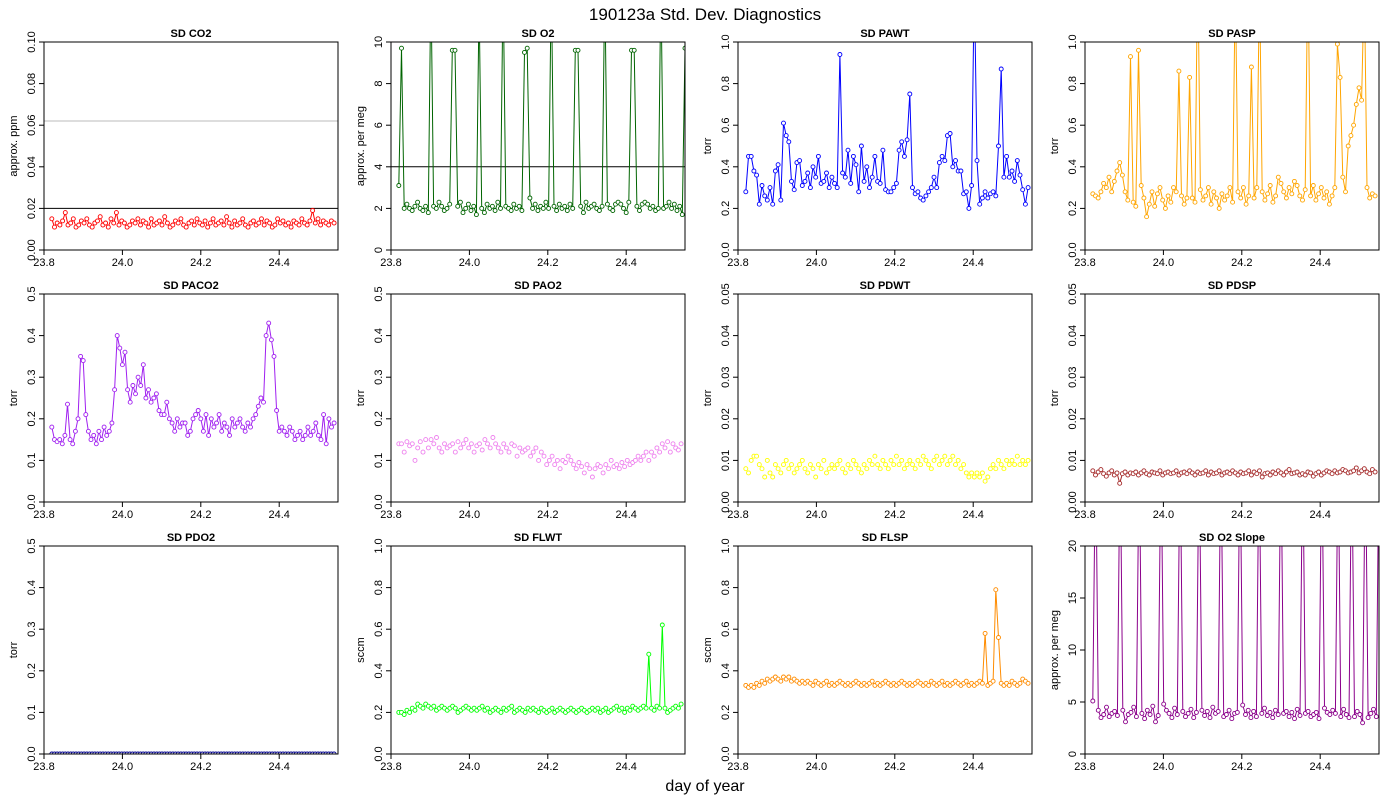  I want to click on y-tick-label: 0.0, so click(379, 501).